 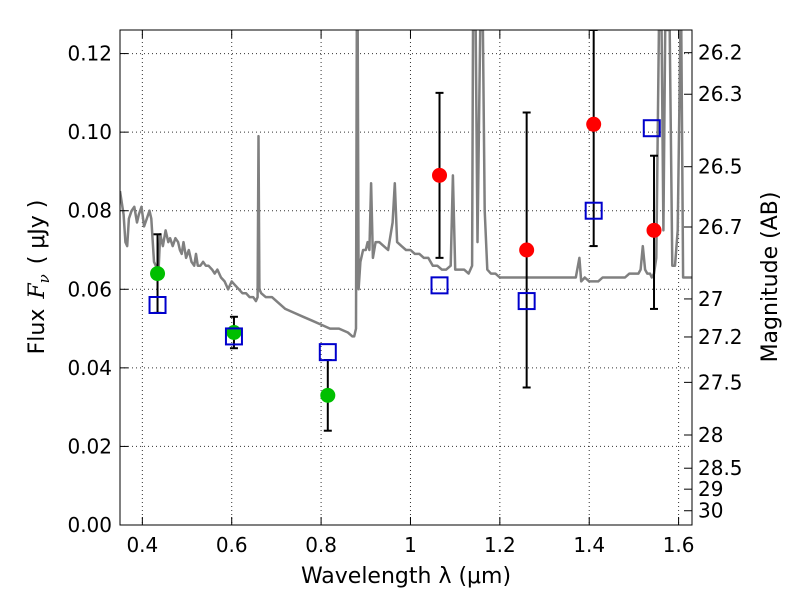 I want to click on y2-tick-label: 30, so click(x=710, y=511).